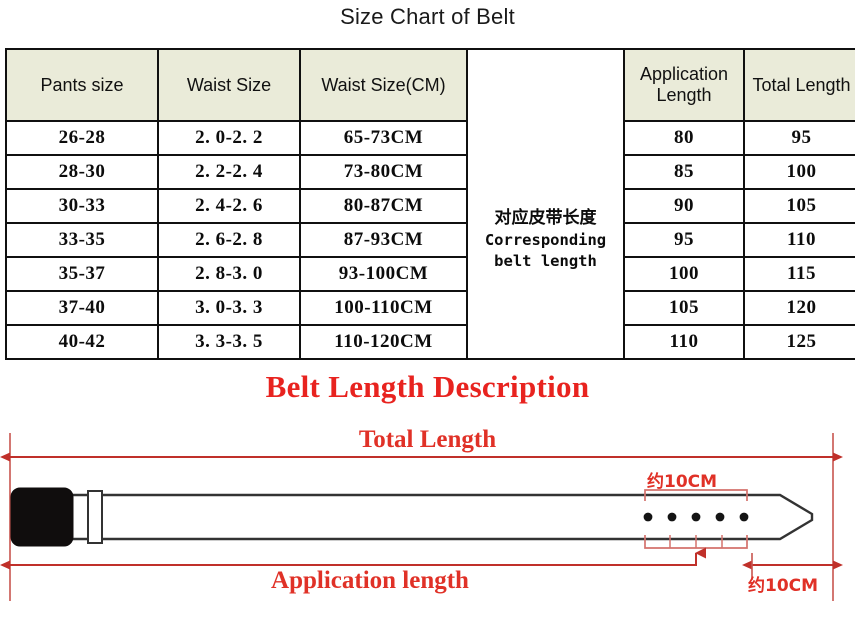  I want to click on page-title: Size Chart of Belt, so click(427, 16).